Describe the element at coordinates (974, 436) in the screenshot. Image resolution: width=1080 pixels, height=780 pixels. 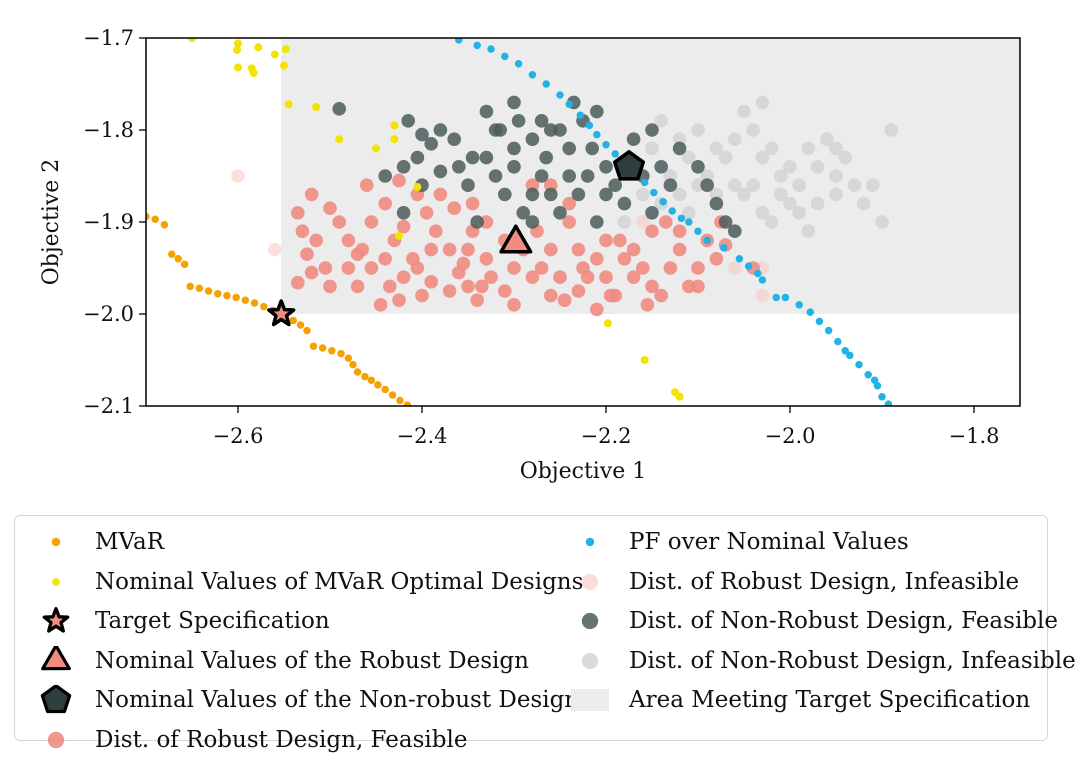
I see `x-tick-label: −1.8` at that location.